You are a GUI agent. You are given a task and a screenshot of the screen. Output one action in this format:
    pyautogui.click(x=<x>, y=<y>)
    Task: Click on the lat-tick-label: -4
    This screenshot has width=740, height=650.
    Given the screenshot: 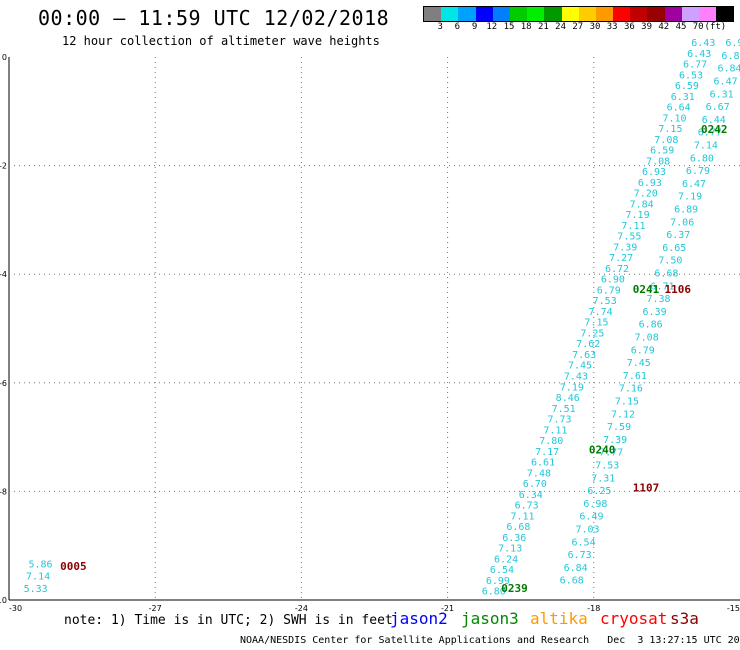 What is the action you would take?
    pyautogui.click(x=3, y=274)
    